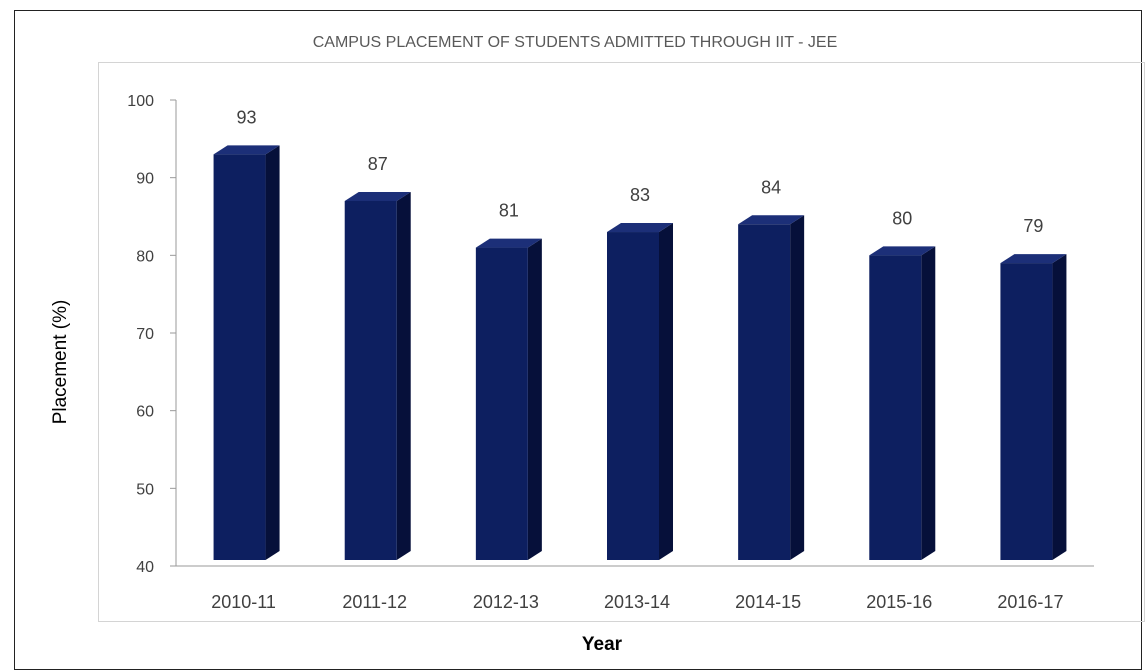  What do you see at coordinates (509, 211) in the screenshot?
I see `data-label: 81` at bounding box center [509, 211].